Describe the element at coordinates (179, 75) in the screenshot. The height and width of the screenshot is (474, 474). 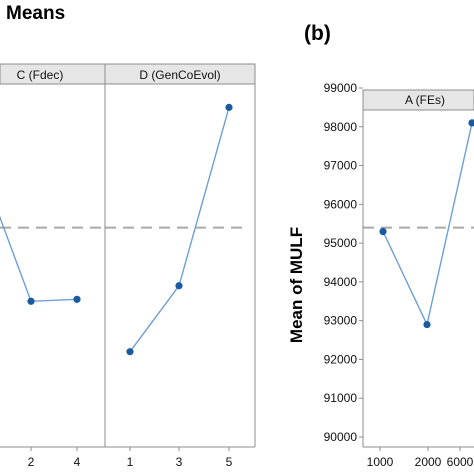
I see `facet-title-d: D (GenCoEvol)` at that location.